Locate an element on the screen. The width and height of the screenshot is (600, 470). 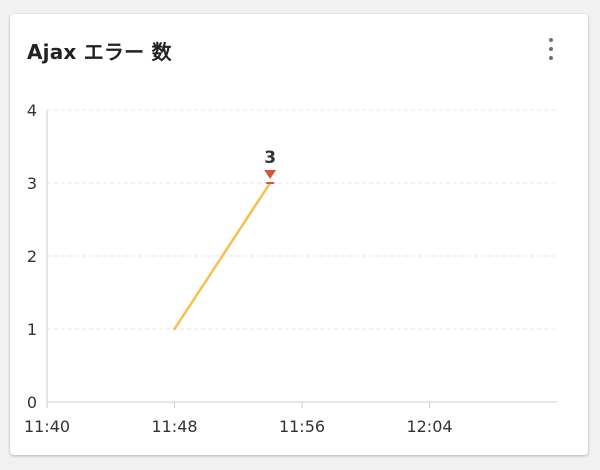
card-title: Ajax エラー 数 is located at coordinates (99, 52).